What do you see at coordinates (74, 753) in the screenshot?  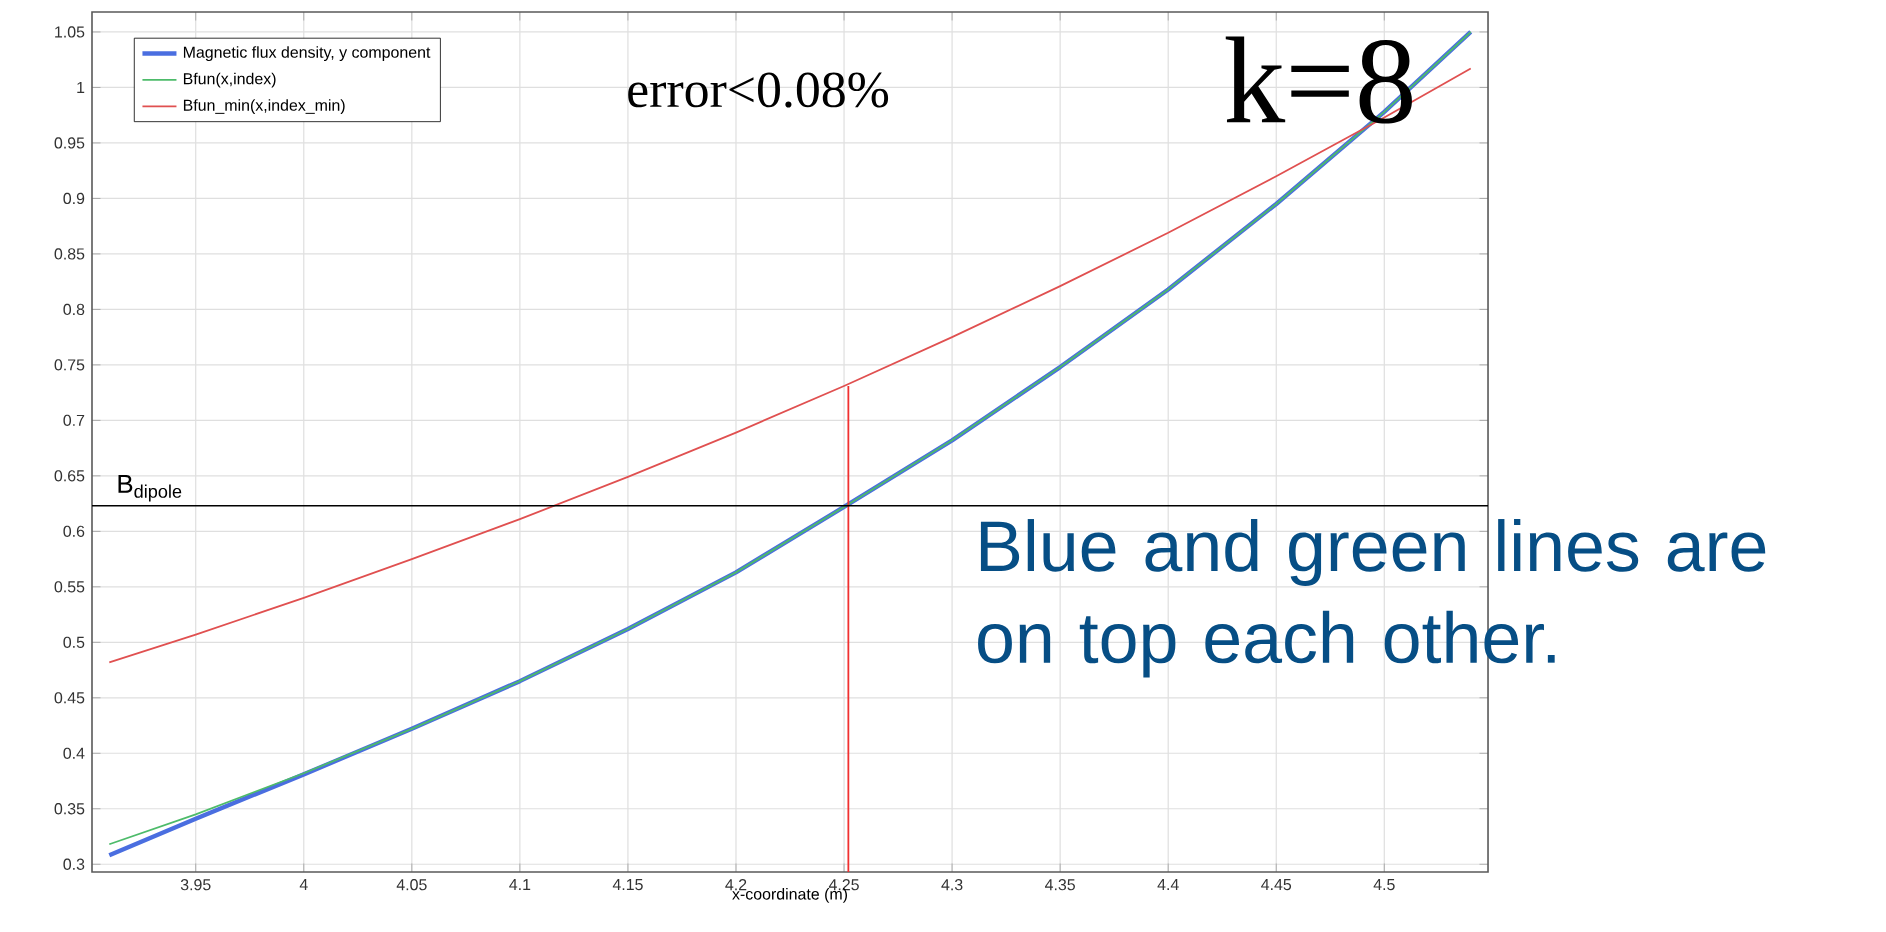 I see `y-tick-label: 0.4` at bounding box center [74, 753].